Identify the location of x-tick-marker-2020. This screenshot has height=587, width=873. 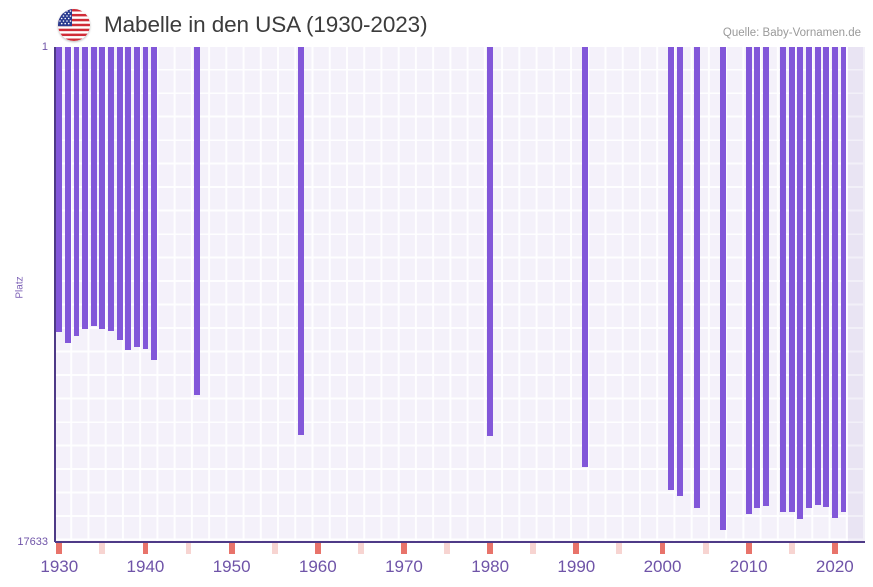
(834, 548).